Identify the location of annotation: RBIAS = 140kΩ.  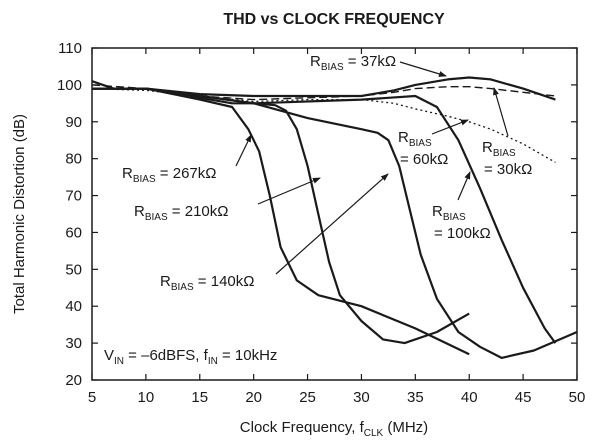
(207, 283).